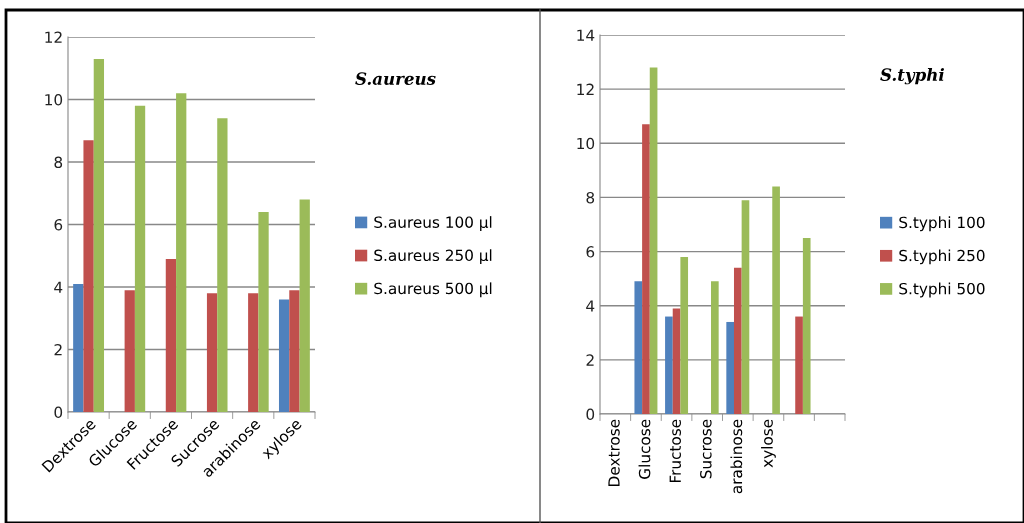 This screenshot has width=1024, height=523. Describe the element at coordinates (706, 449) in the screenshot. I see `x-tick-label: Sucrose` at that location.